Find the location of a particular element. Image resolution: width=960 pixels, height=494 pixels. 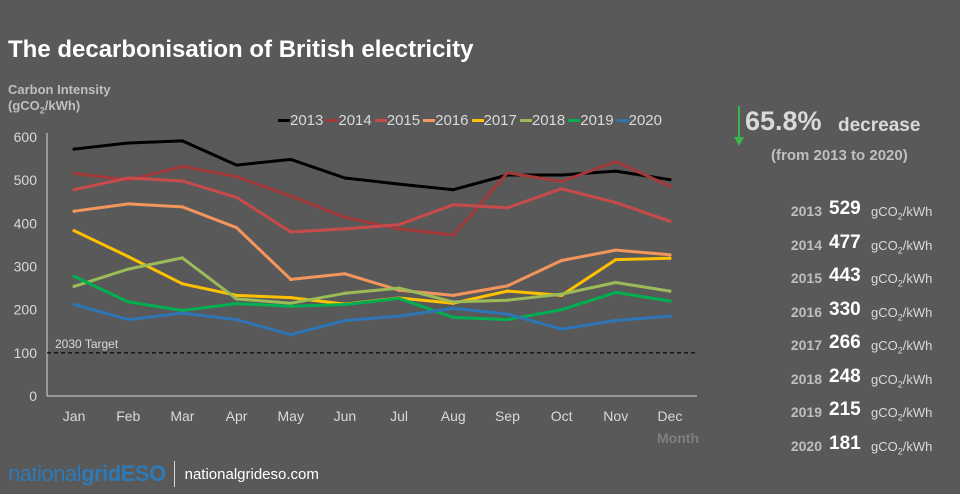

summary-year: 2013 is located at coordinates (806, 211).